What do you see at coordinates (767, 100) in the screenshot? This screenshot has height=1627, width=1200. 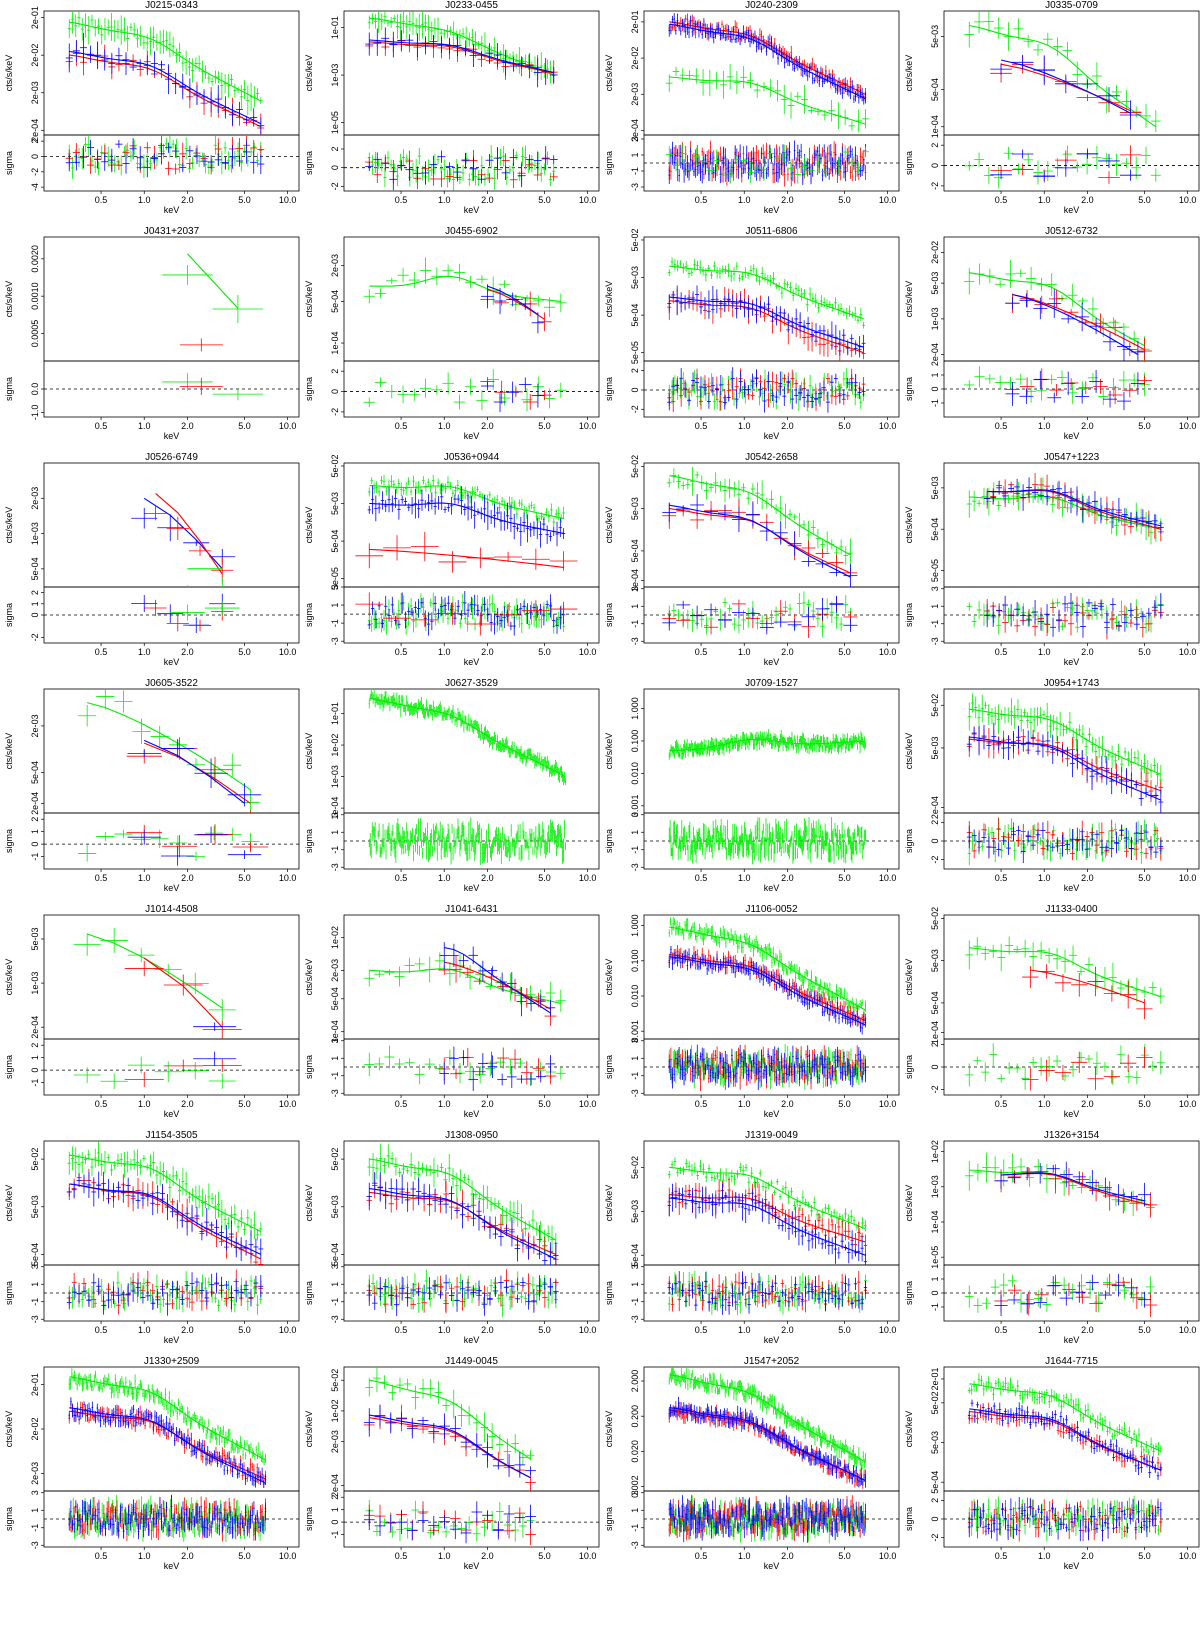 I see `model-line` at bounding box center [767, 100].